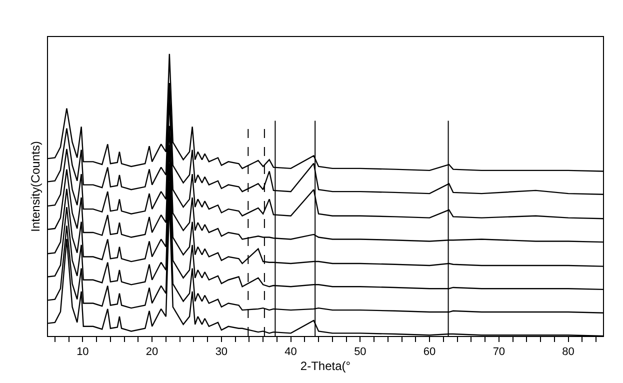 The width and height of the screenshot is (623, 383). Describe the element at coordinates (499, 352) in the screenshot. I see `x-tick-label: 70` at that location.